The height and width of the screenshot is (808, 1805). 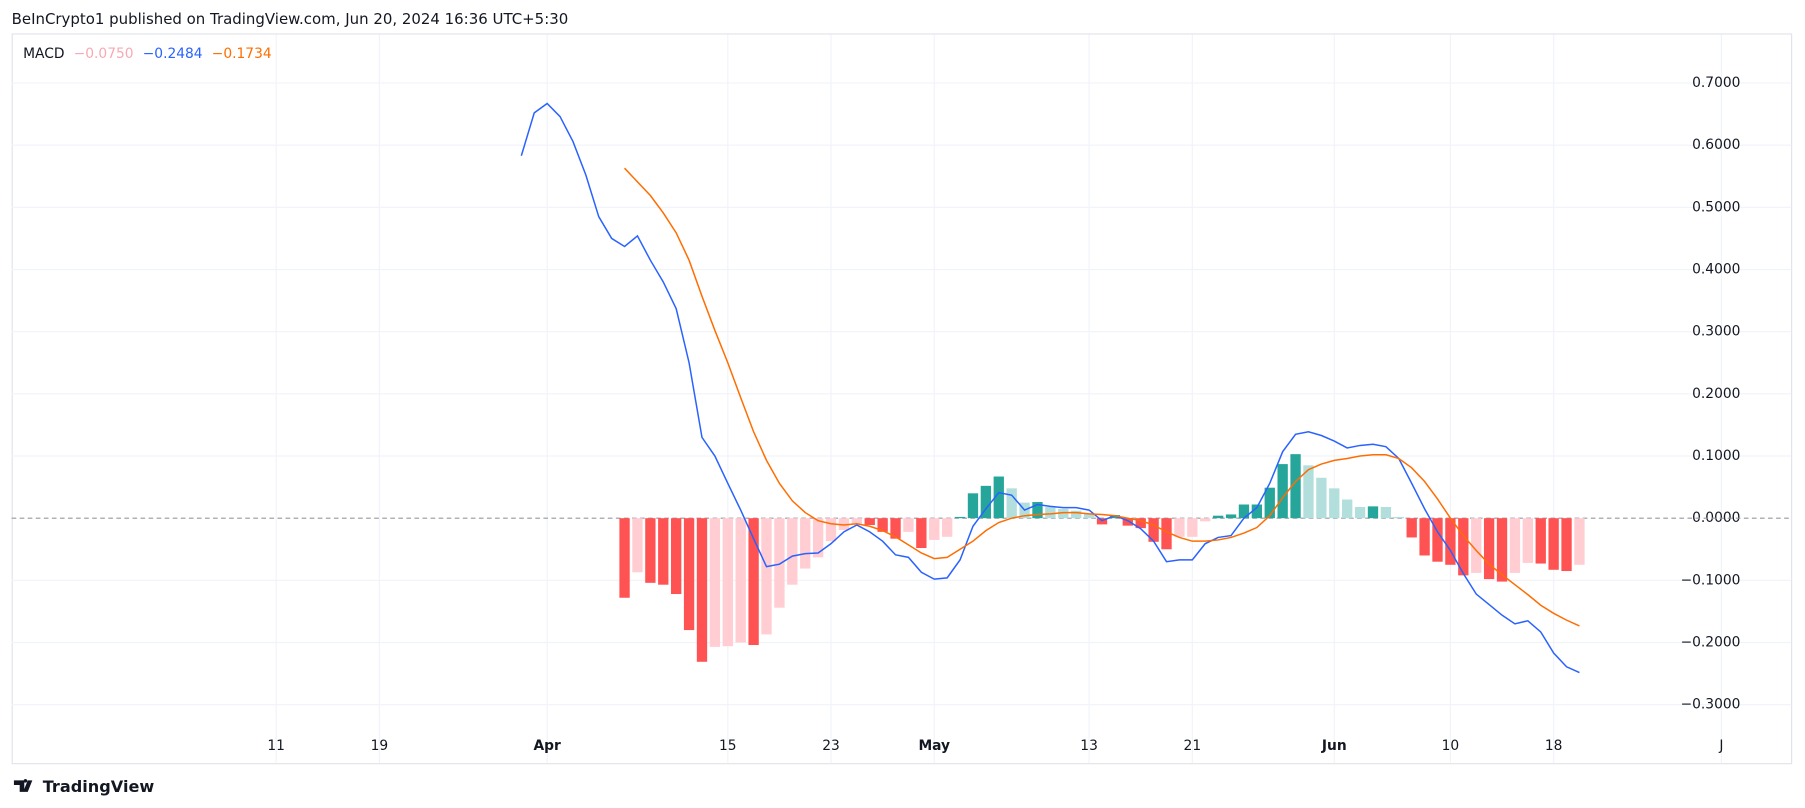 I want to click on x-tick-label: 18, so click(x=1554, y=746).